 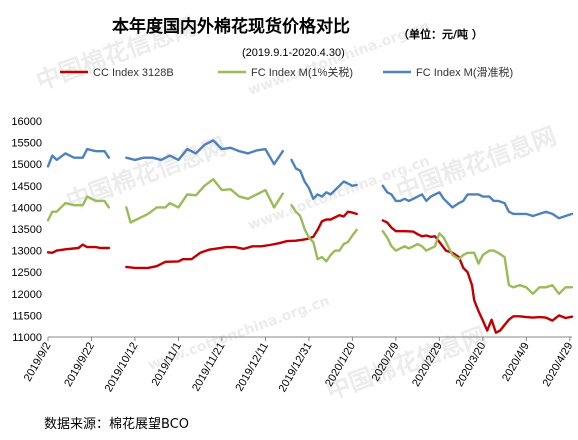 I want to click on x-tick-label: 2019/12/11, so click(x=253, y=367).